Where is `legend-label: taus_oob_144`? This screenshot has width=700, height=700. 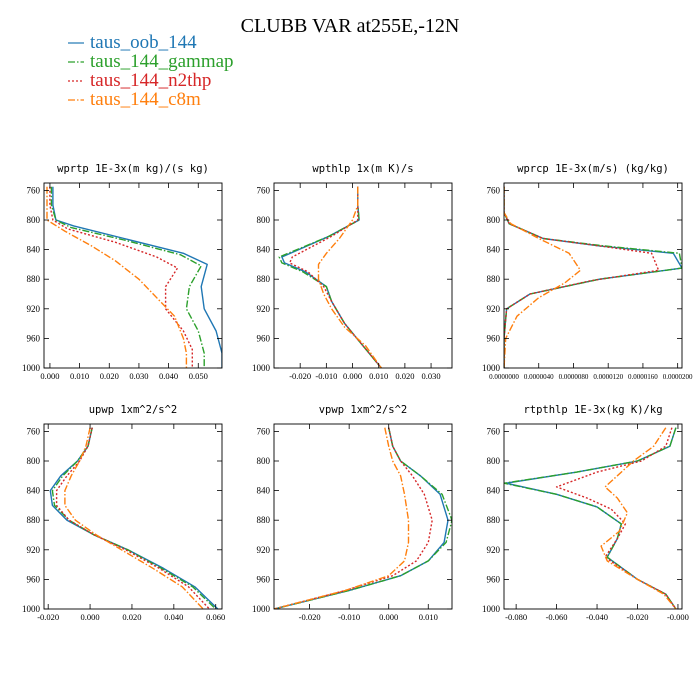
legend-label: taus_oob_144 is located at coordinates (143, 42).